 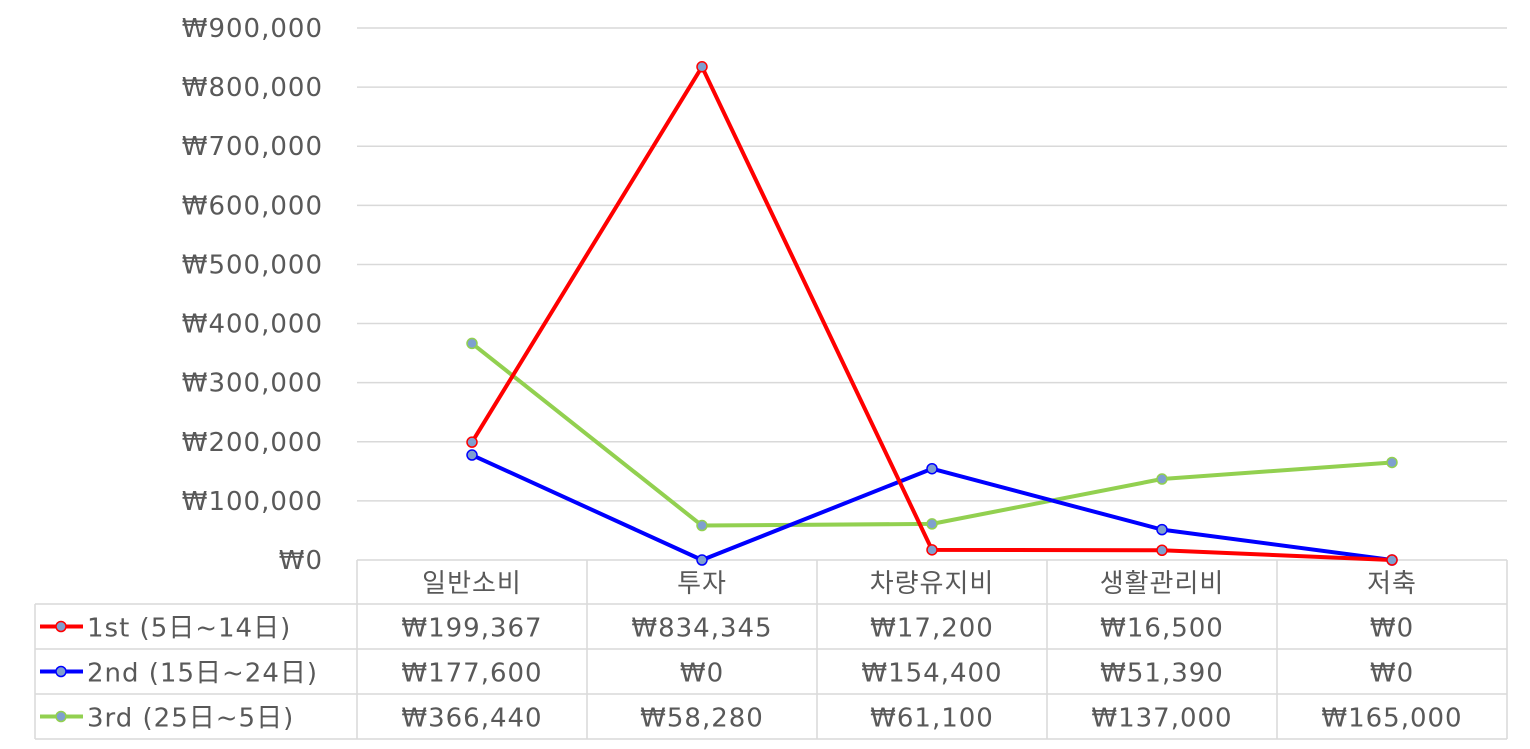 What do you see at coordinates (1162, 674) in the screenshot?
I see `data-label: ₩51,390` at bounding box center [1162, 674].